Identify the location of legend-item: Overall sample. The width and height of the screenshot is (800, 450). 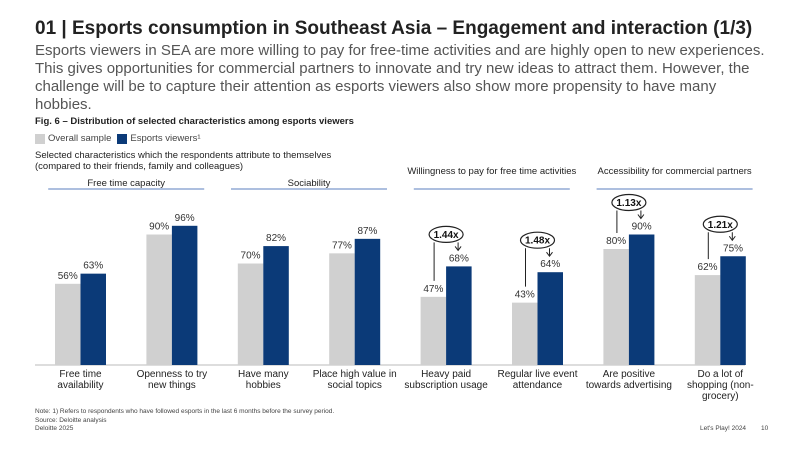
(73, 138).